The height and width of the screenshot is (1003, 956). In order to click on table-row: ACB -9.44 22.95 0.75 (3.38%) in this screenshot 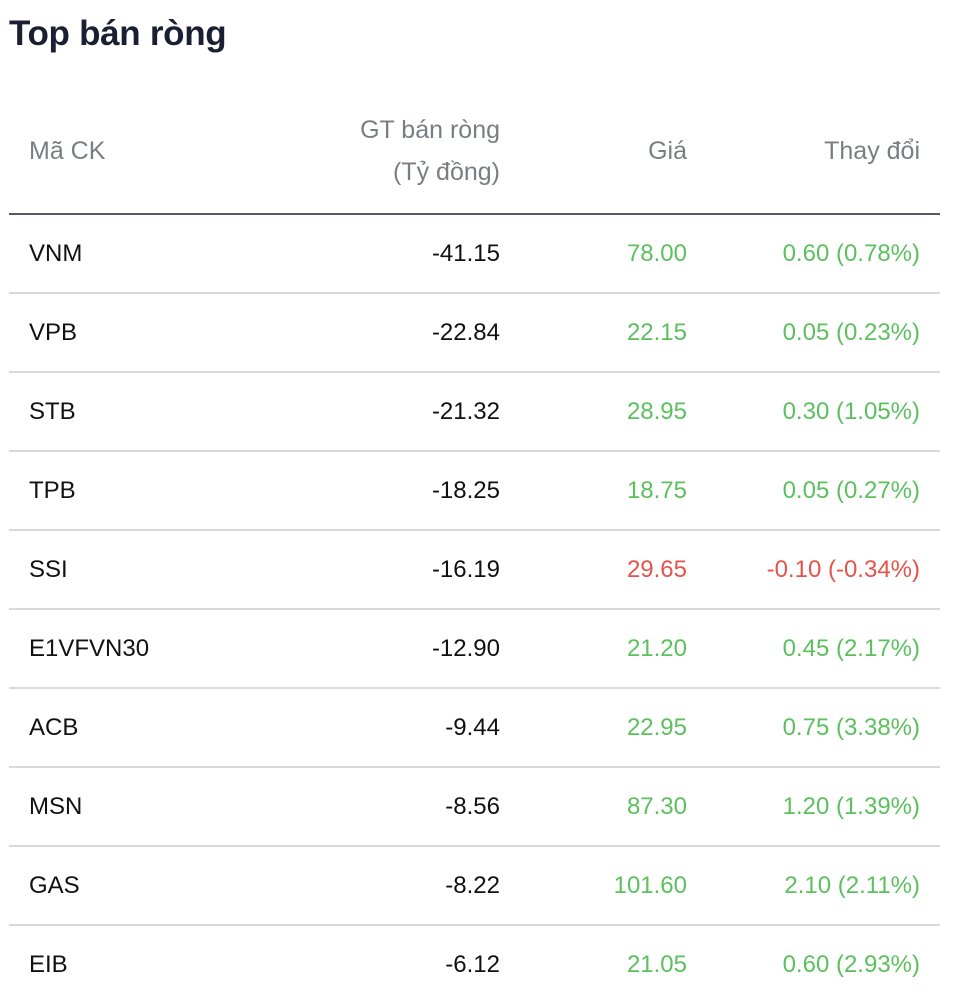, I will do `click(474, 728)`.